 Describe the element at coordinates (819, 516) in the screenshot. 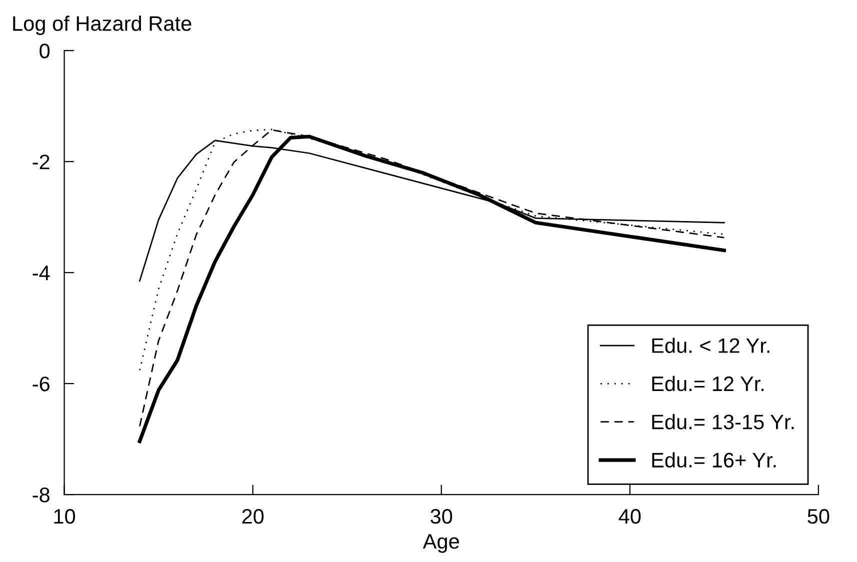

I see `x-tick-label: 50` at that location.